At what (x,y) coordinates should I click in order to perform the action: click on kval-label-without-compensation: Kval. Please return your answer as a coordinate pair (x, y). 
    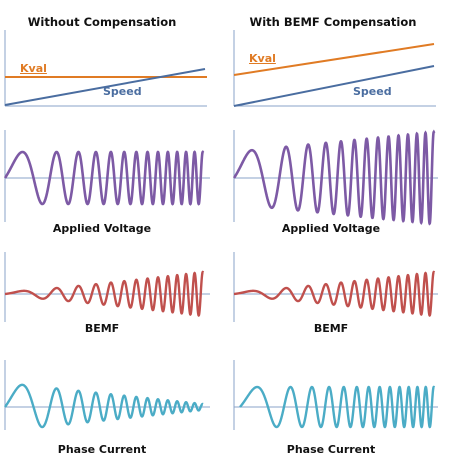
    Looking at the image, I should click on (33, 68).